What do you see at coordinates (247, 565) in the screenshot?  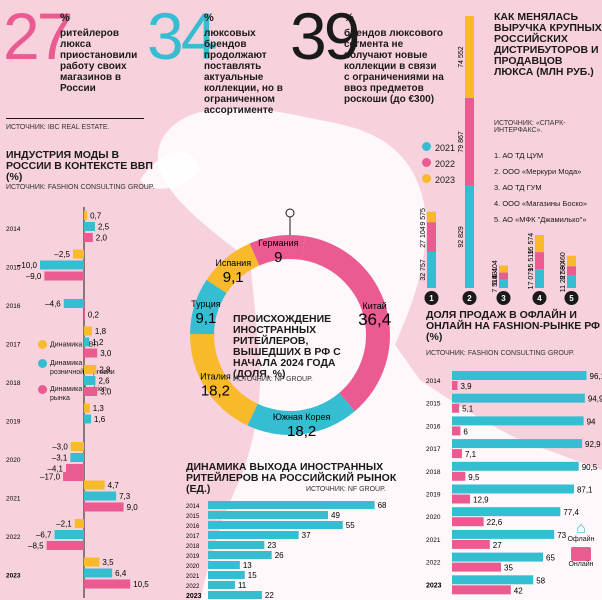 I see `exits-label-2020: 13` at bounding box center [247, 565].